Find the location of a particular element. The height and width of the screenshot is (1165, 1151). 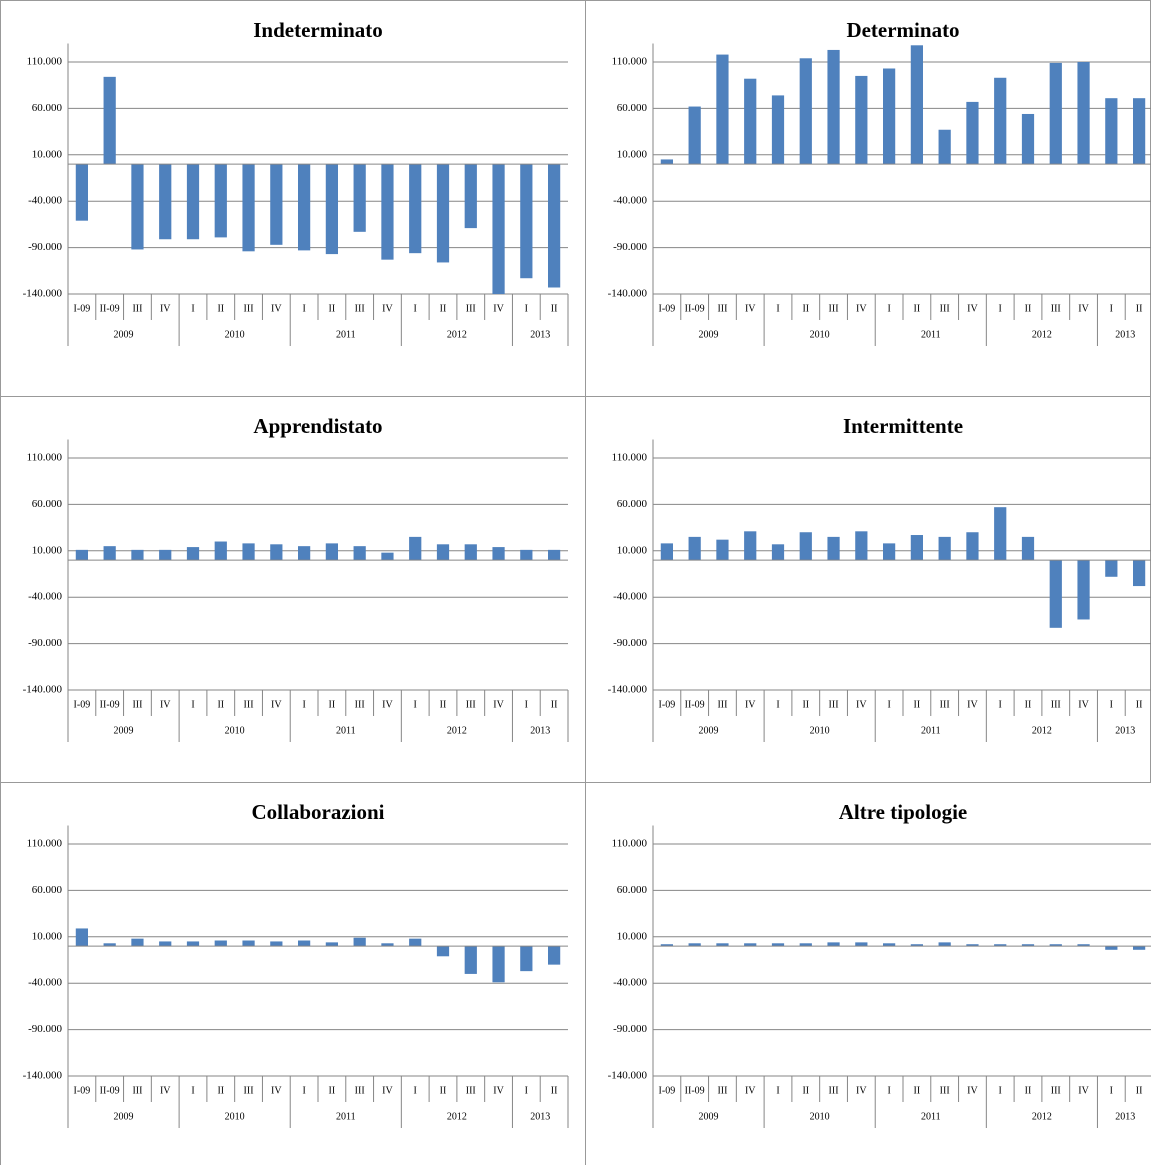

x-tick-label: II-09 is located at coordinates (110, 308).